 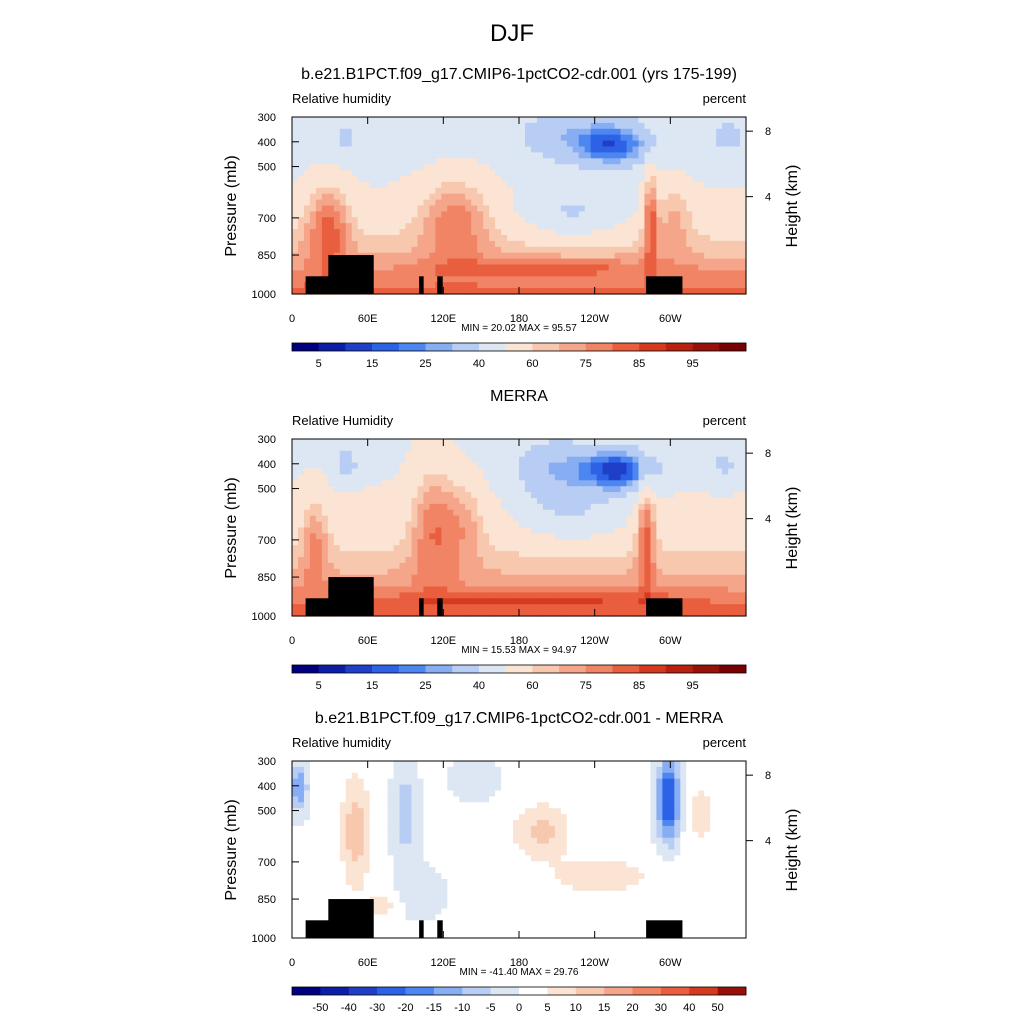 What do you see at coordinates (519, 641) in the screenshot?
I see `x-tick-label: 180` at bounding box center [519, 641].